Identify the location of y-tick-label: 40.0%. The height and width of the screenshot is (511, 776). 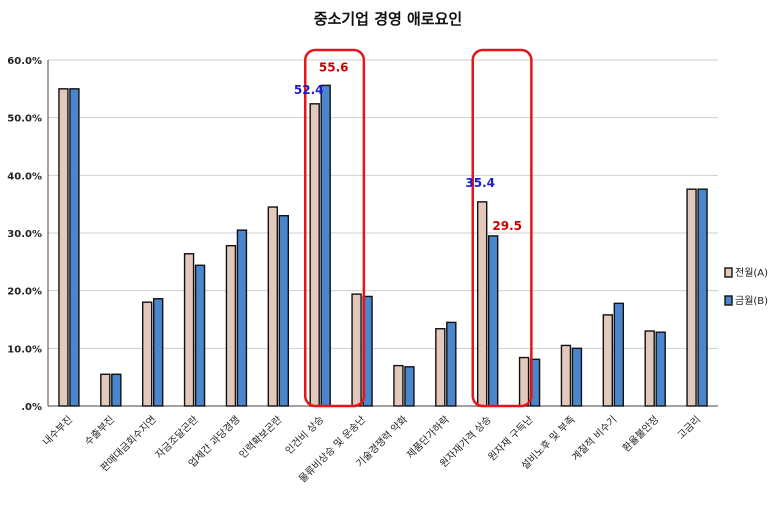
(24, 176).